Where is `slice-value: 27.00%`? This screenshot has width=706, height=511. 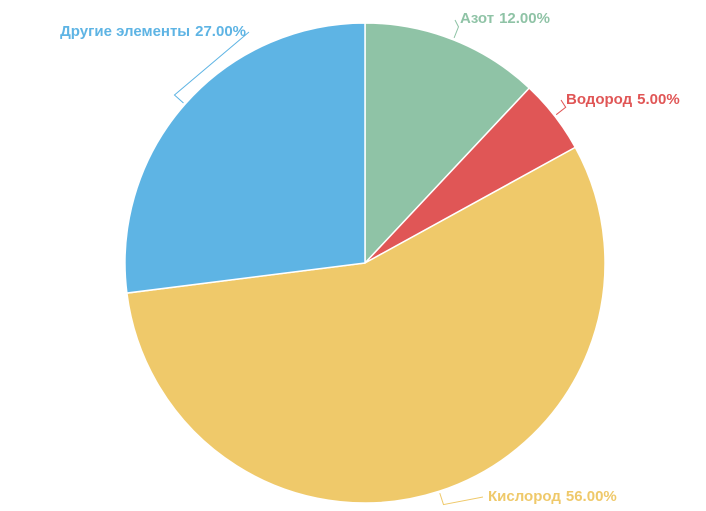 slice-value: 27.00% is located at coordinates (220, 31).